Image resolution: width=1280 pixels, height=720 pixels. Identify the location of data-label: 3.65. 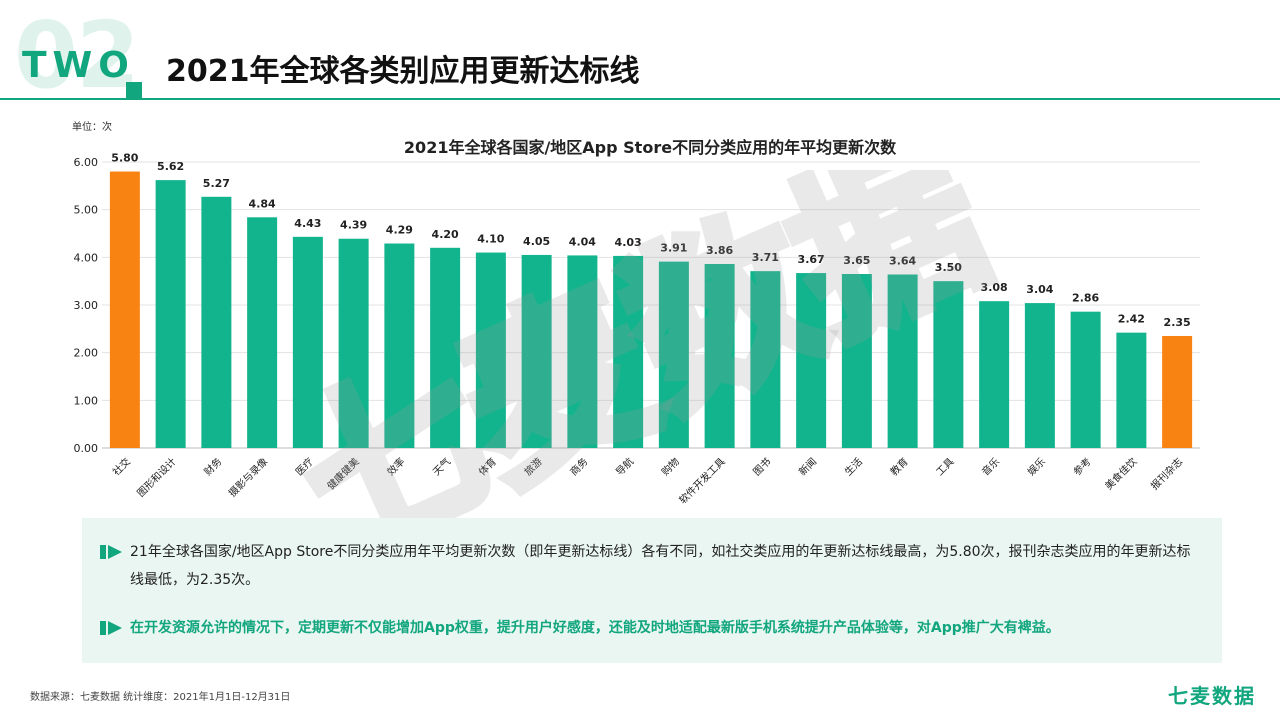
(856, 260).